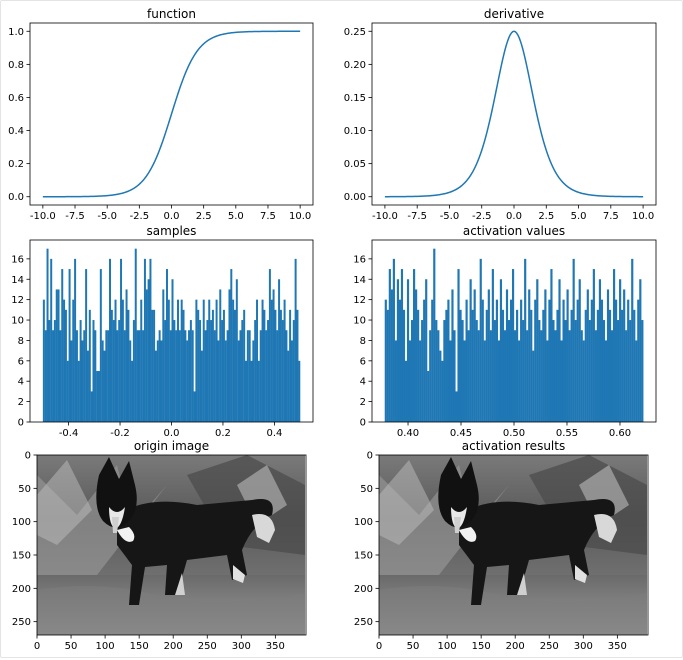 This screenshot has width=683, height=660. I want to click on x-tick-label: 7.5, so click(268, 216).